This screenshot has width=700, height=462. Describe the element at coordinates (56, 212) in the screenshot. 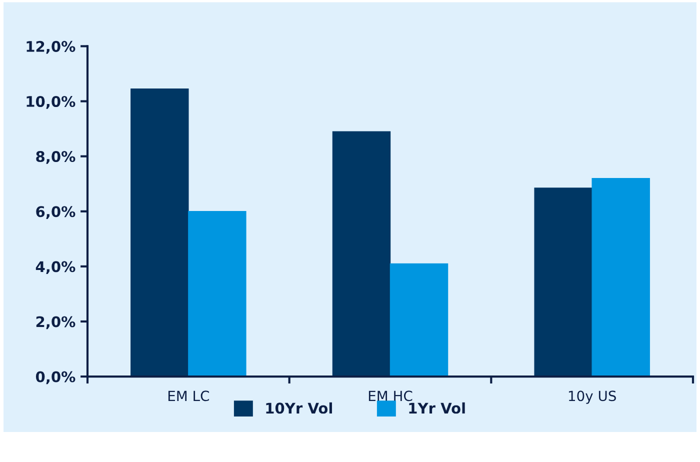

I see `y-tick-label: 6,0%` at that location.